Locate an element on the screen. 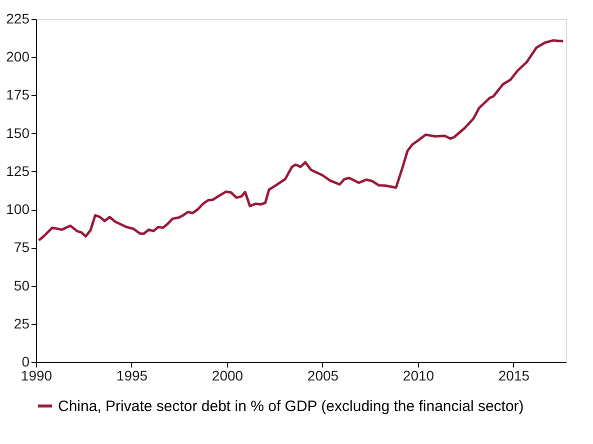 Image resolution: width=593 pixels, height=444 pixels. y-tick-label: 0 is located at coordinates (26, 362).